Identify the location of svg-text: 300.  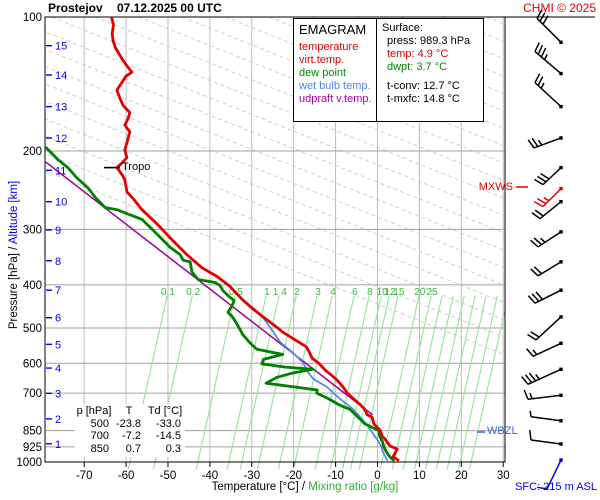
(32, 230).